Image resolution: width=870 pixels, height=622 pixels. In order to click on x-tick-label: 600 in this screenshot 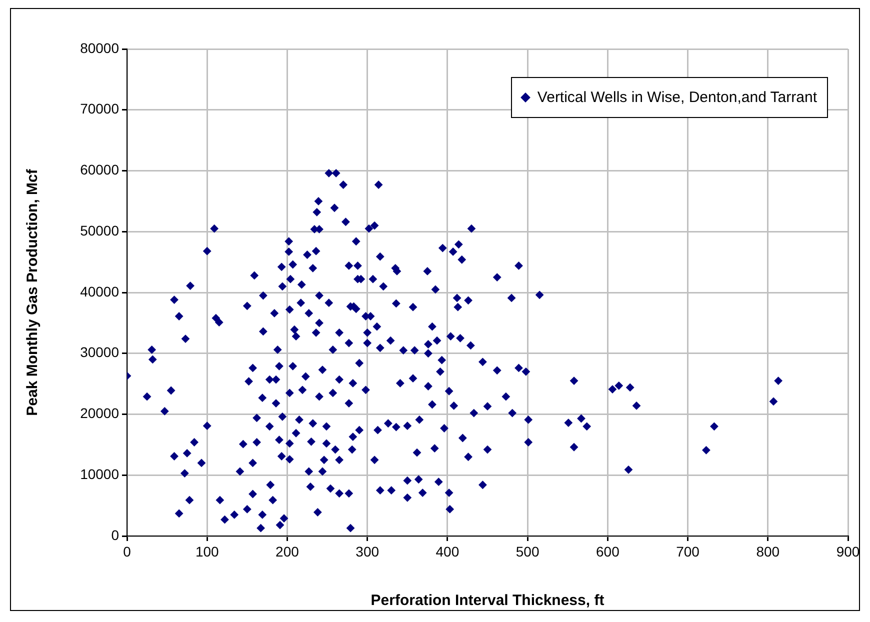, I will do `click(608, 551)`.